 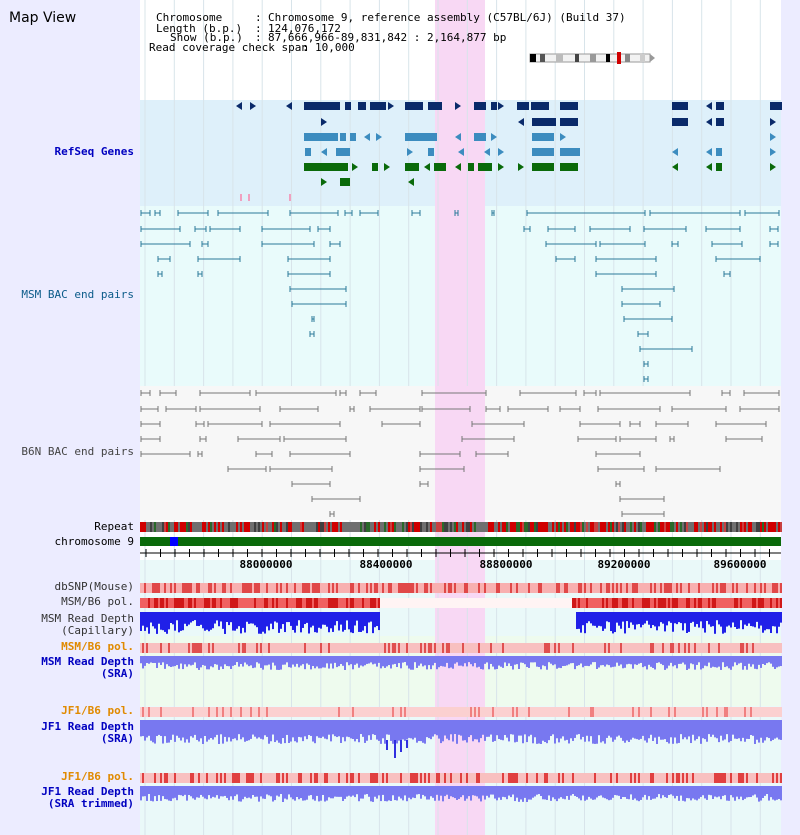 What do you see at coordinates (97, 601) in the screenshot?
I see `msm-b6-pol-label: MSM/B6 pol.` at bounding box center [97, 601].